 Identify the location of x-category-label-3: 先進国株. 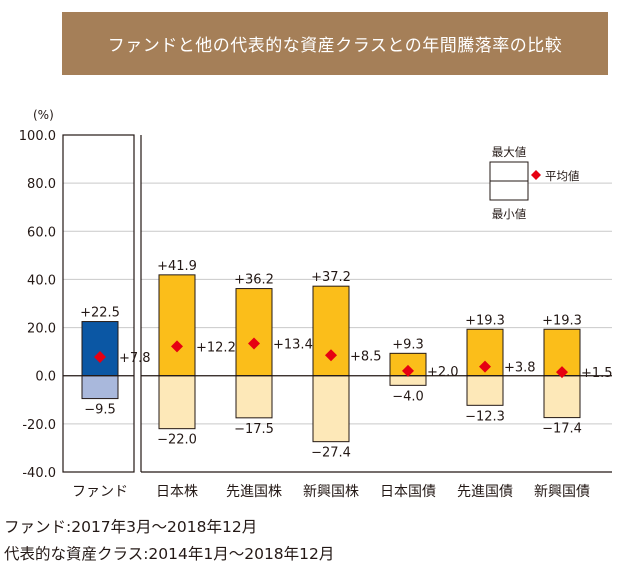
(254, 492).